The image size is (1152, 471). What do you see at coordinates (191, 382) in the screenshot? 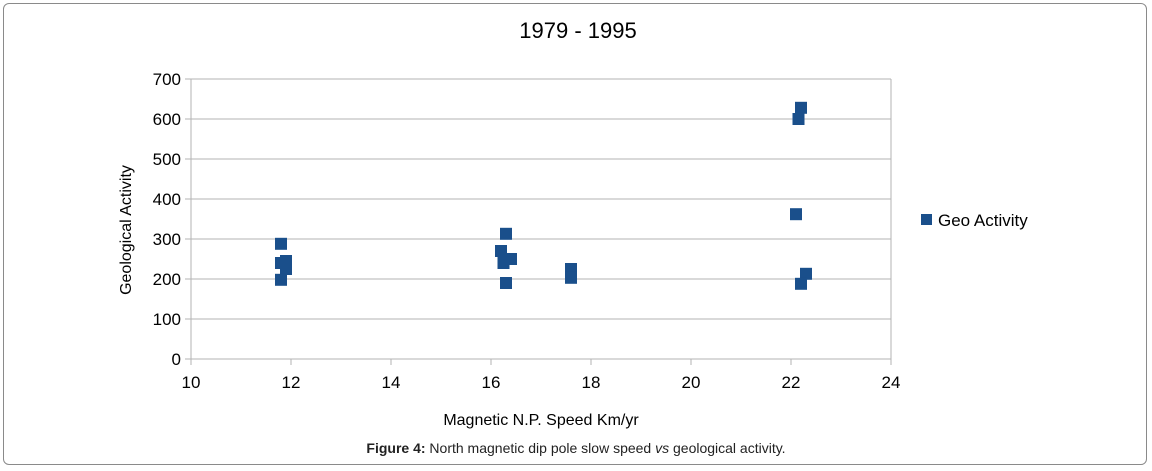
I see `x-tick-label: 10` at bounding box center [191, 382].